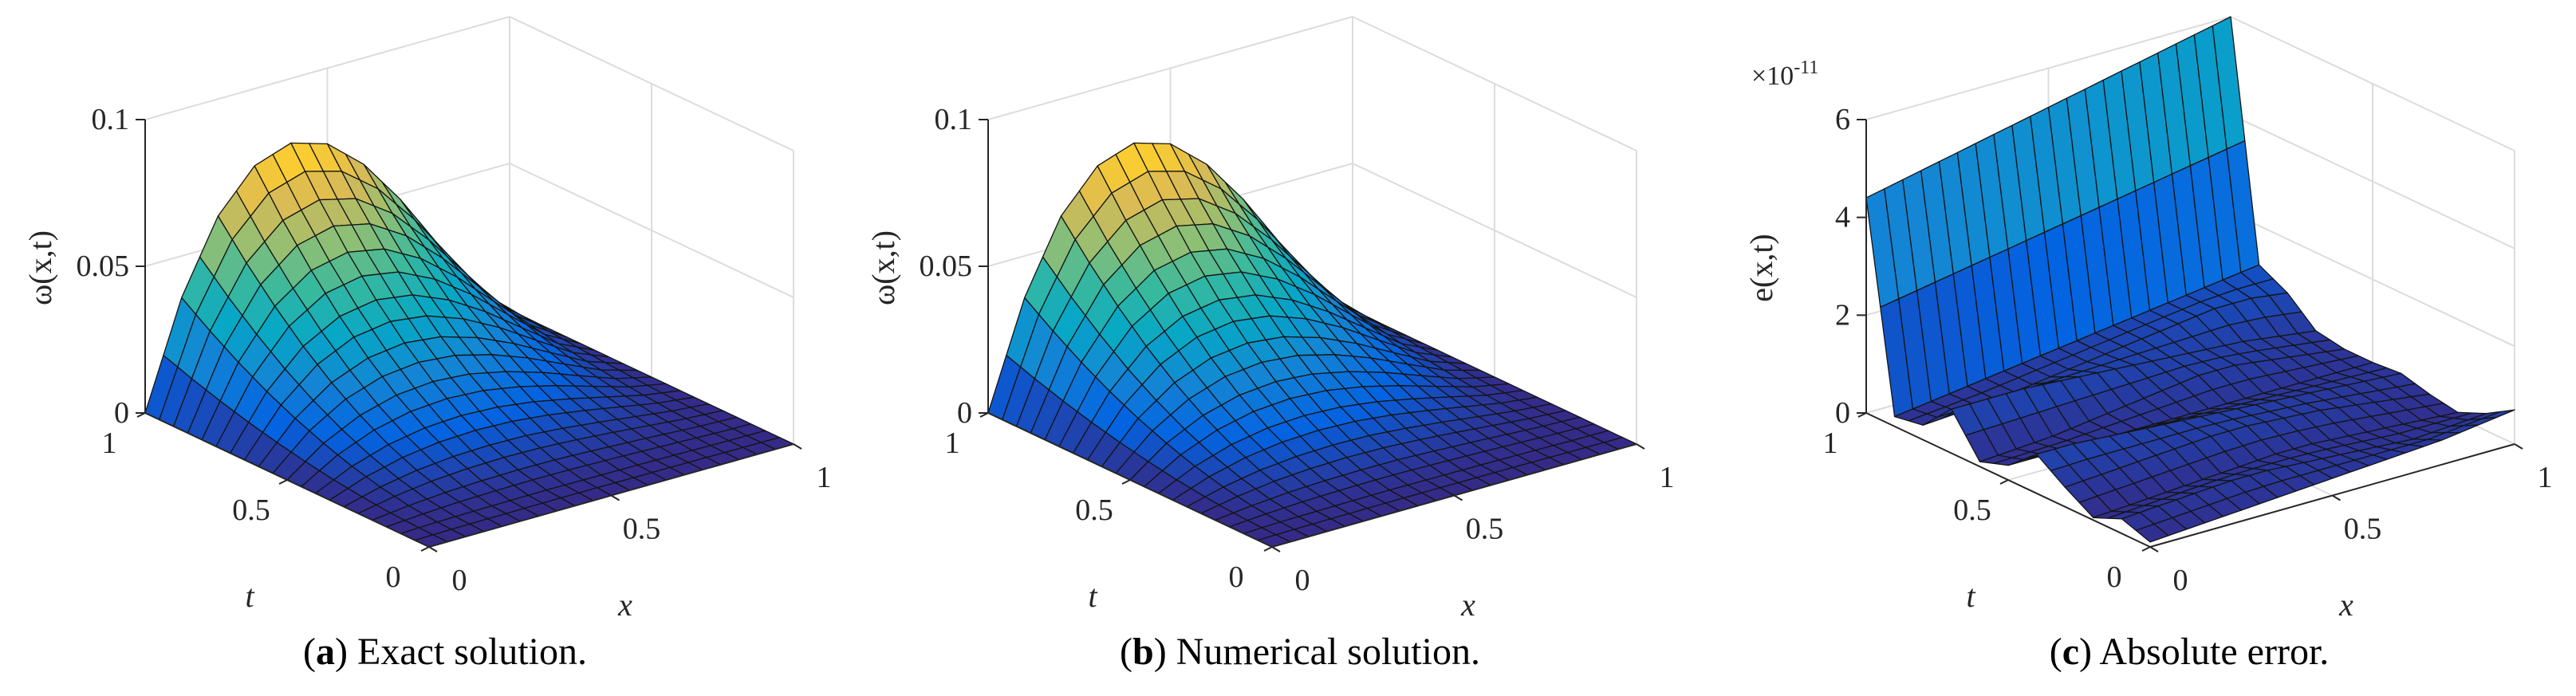 The height and width of the screenshot is (696, 2576). I want to click on caption-b: b Numerical solution., so click(1300, 652).